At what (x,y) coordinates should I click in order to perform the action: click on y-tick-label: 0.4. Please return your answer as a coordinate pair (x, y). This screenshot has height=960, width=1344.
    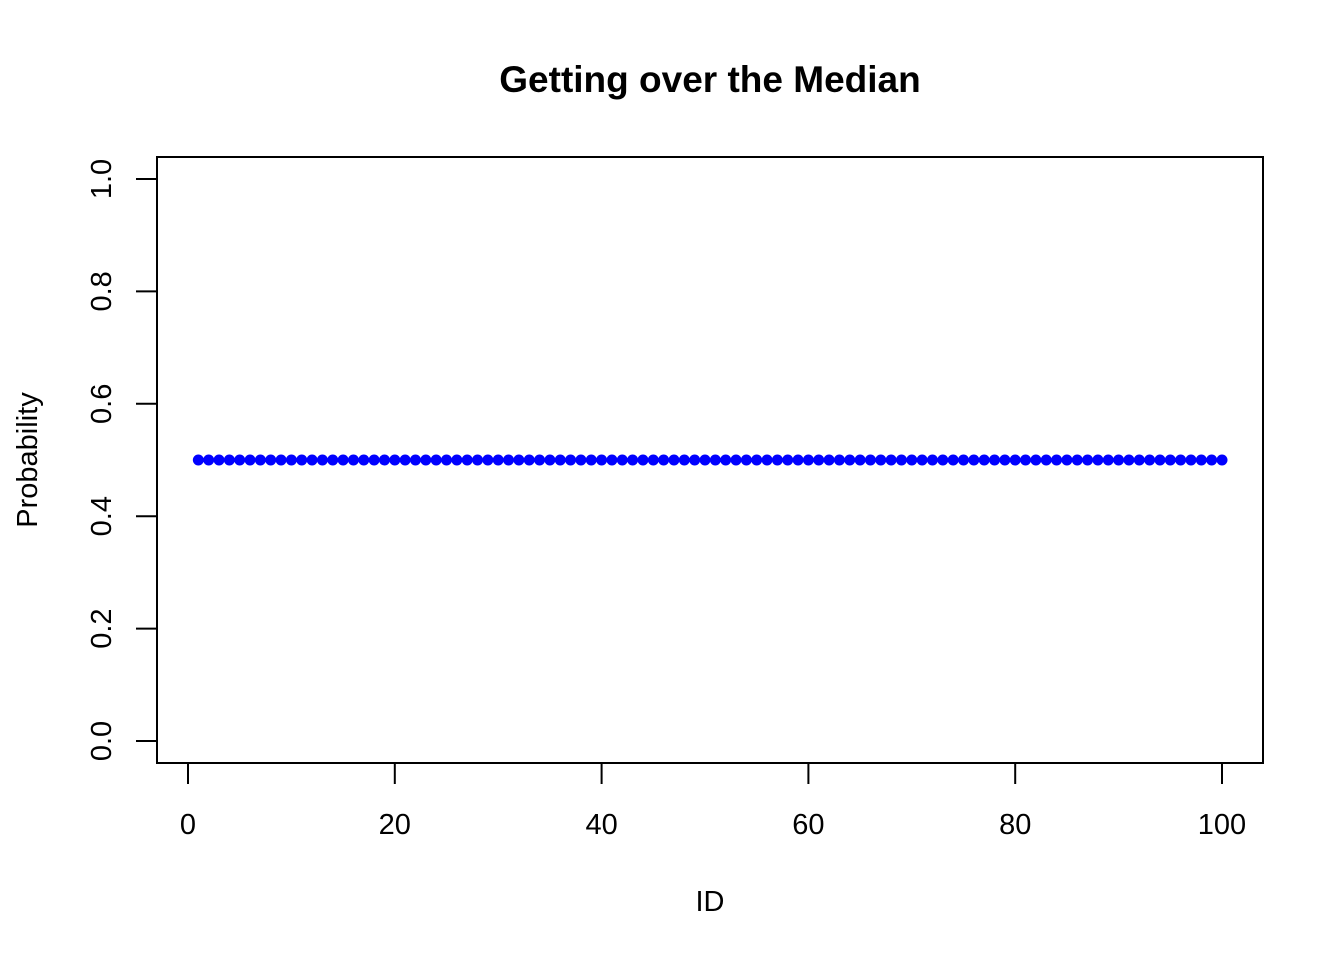
    Looking at the image, I should click on (102, 516).